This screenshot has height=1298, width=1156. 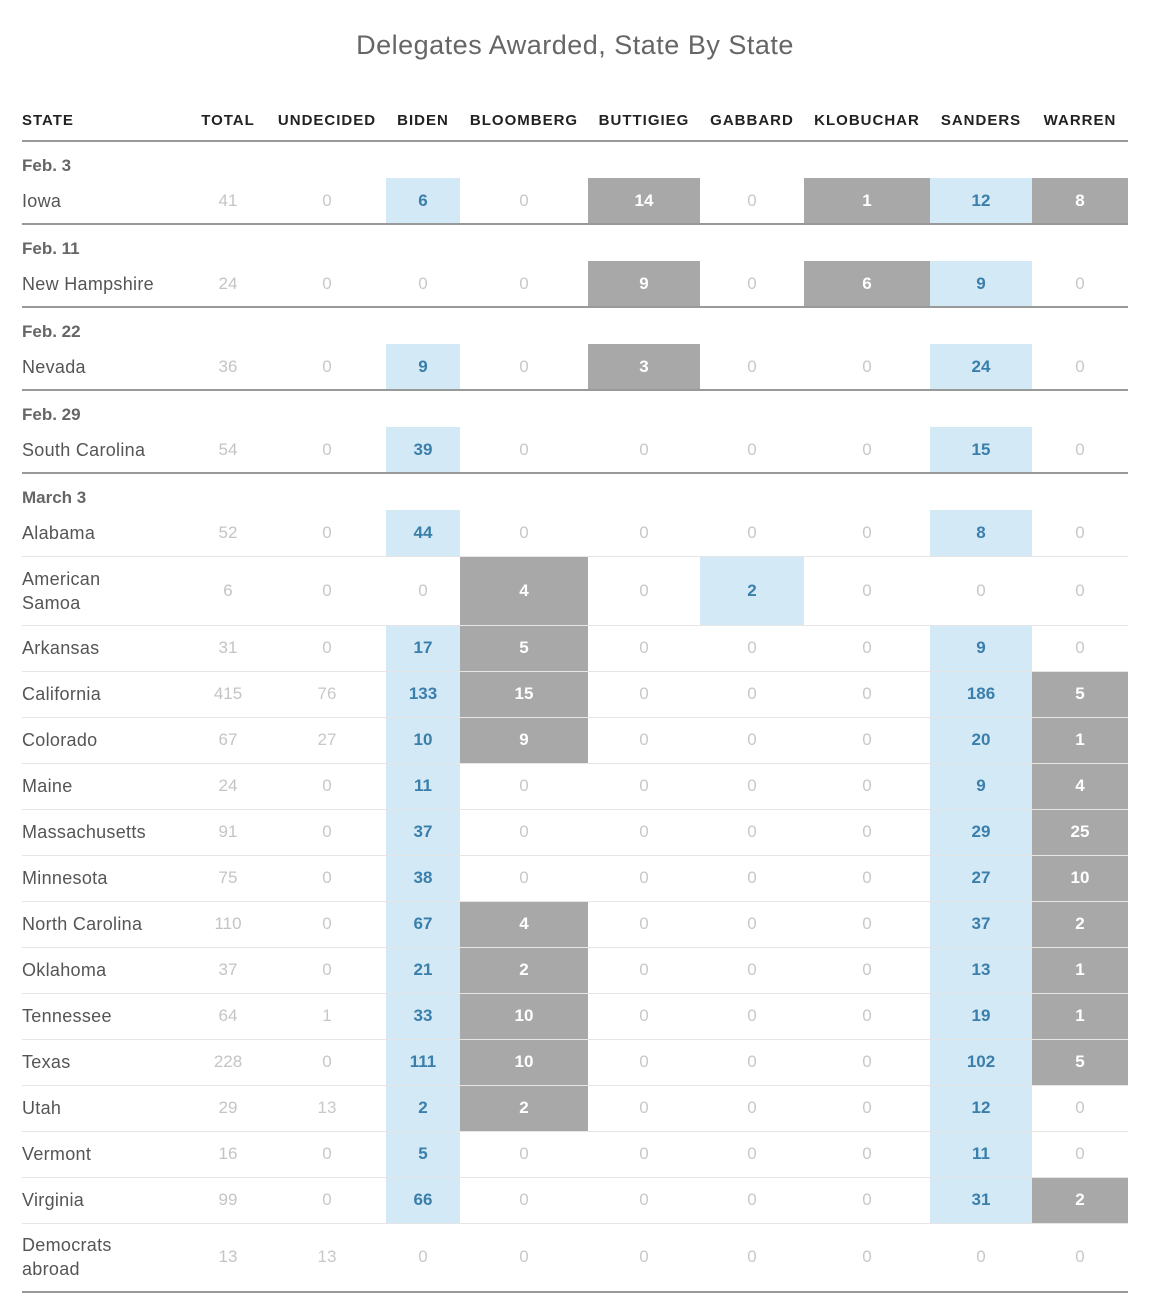 What do you see at coordinates (752, 591) in the screenshot?
I see `gabbard-cell: 2` at bounding box center [752, 591].